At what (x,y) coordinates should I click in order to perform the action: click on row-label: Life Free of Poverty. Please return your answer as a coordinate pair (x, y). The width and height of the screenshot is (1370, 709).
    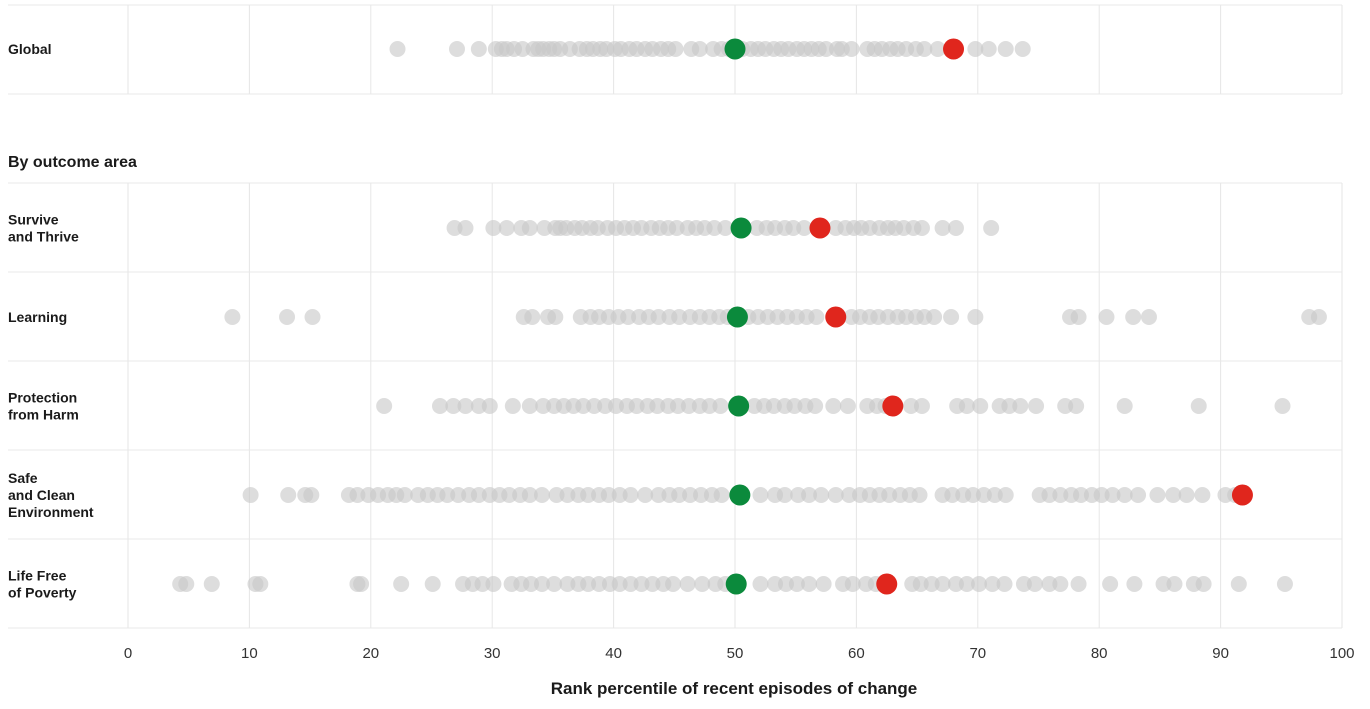
    Looking at the image, I should click on (42, 584).